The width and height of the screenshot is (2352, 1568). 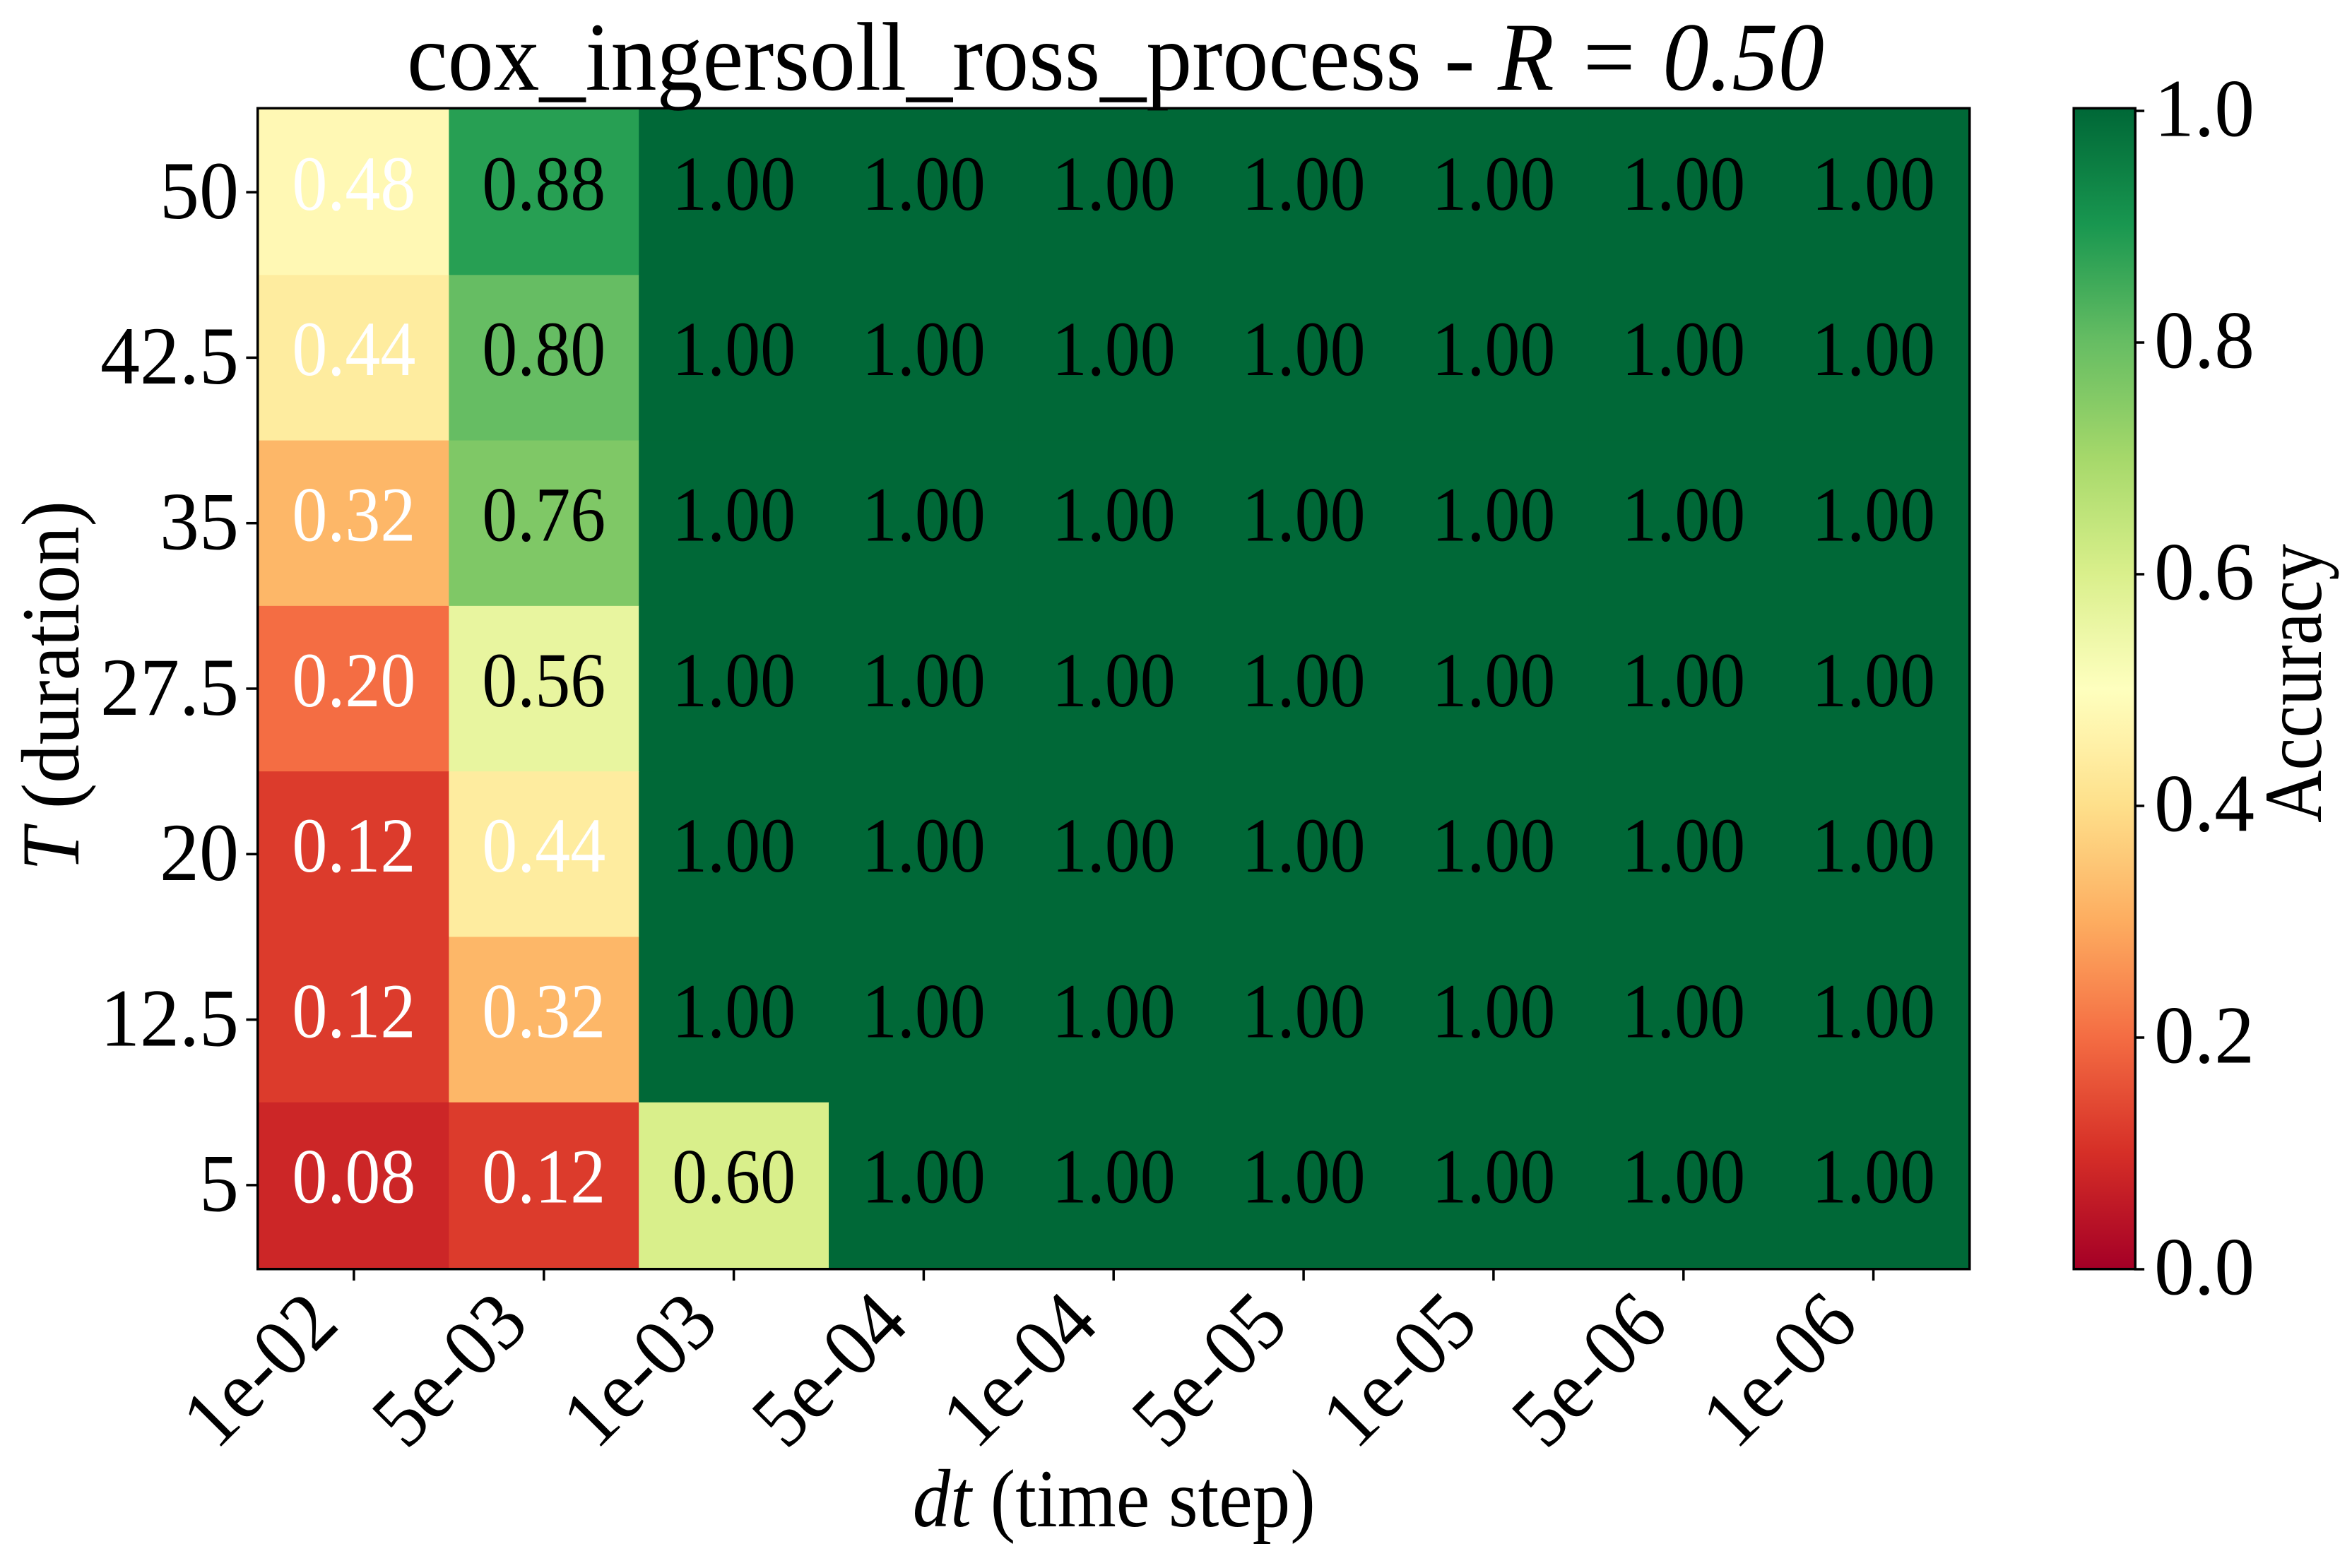 What do you see at coordinates (2204, 804) in the screenshot?
I see `svg-text: 0.4` at bounding box center [2204, 804].